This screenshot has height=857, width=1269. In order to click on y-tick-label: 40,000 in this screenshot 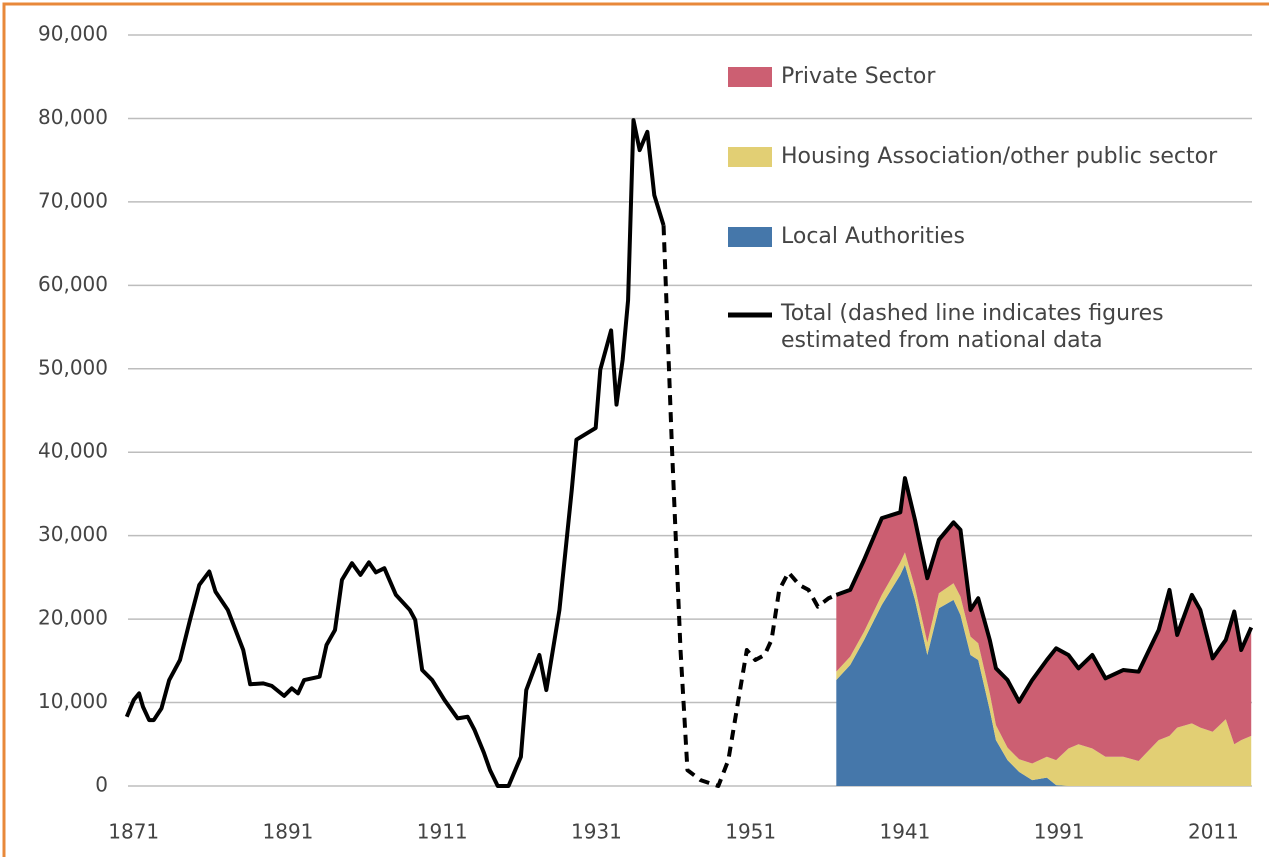, I will do `click(73, 451)`.